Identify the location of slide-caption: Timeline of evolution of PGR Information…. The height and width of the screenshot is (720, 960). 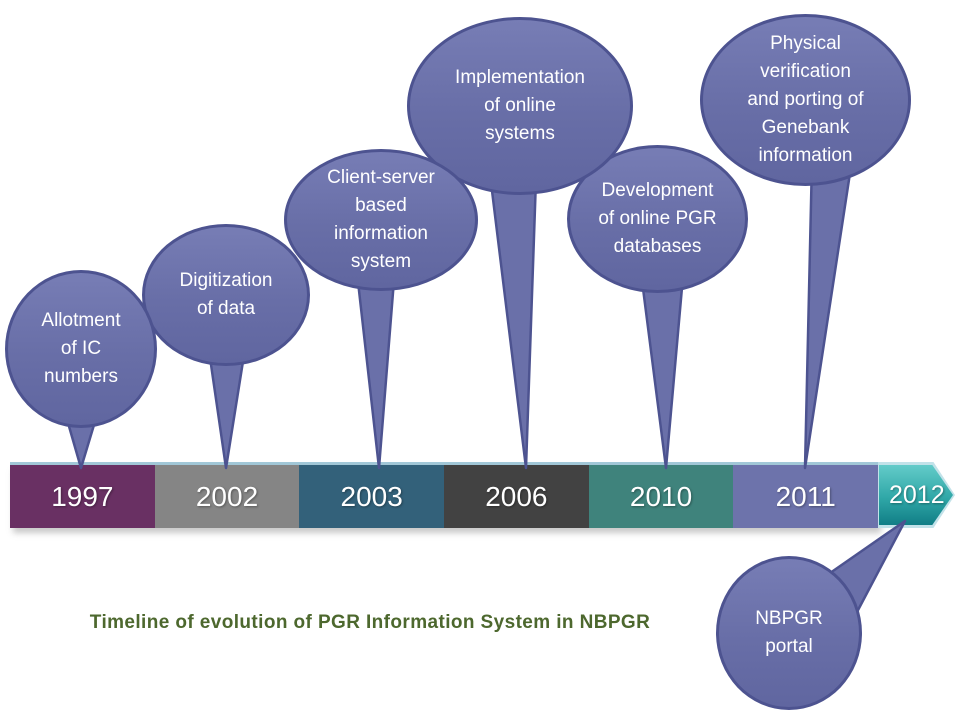
(370, 622).